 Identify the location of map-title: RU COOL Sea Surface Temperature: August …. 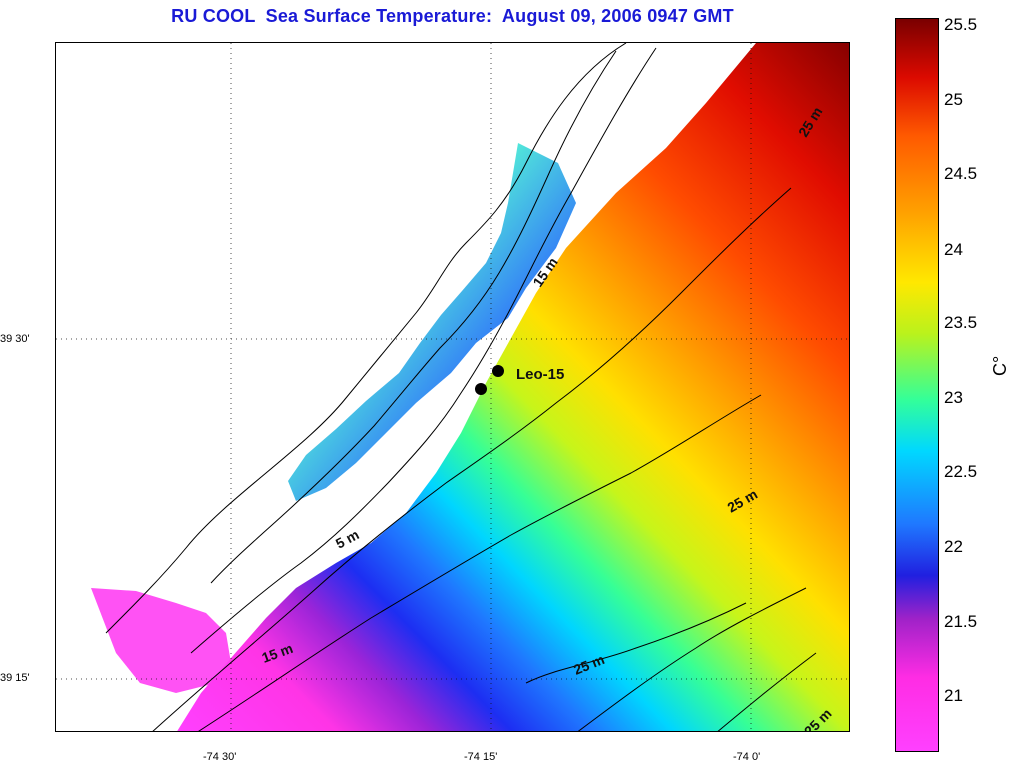
(452, 16).